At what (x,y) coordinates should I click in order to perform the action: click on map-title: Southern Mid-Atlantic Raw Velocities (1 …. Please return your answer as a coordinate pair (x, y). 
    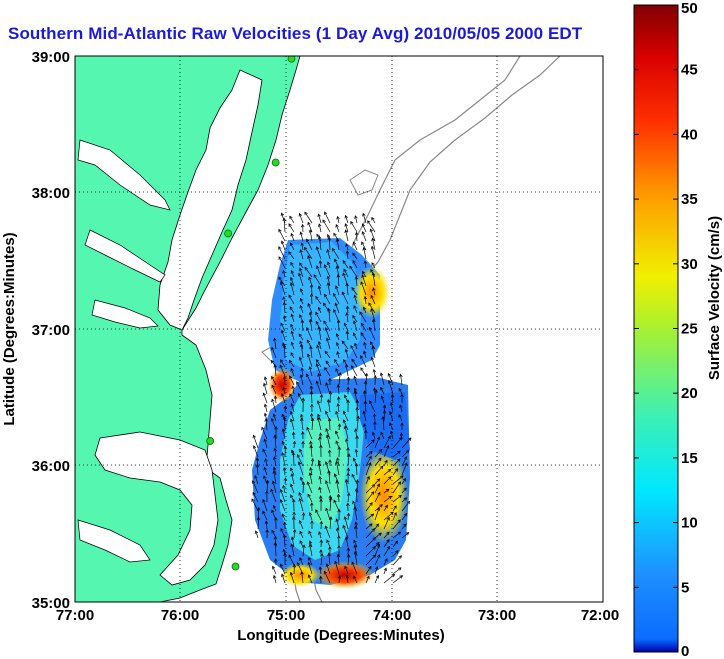
    Looking at the image, I should click on (295, 33).